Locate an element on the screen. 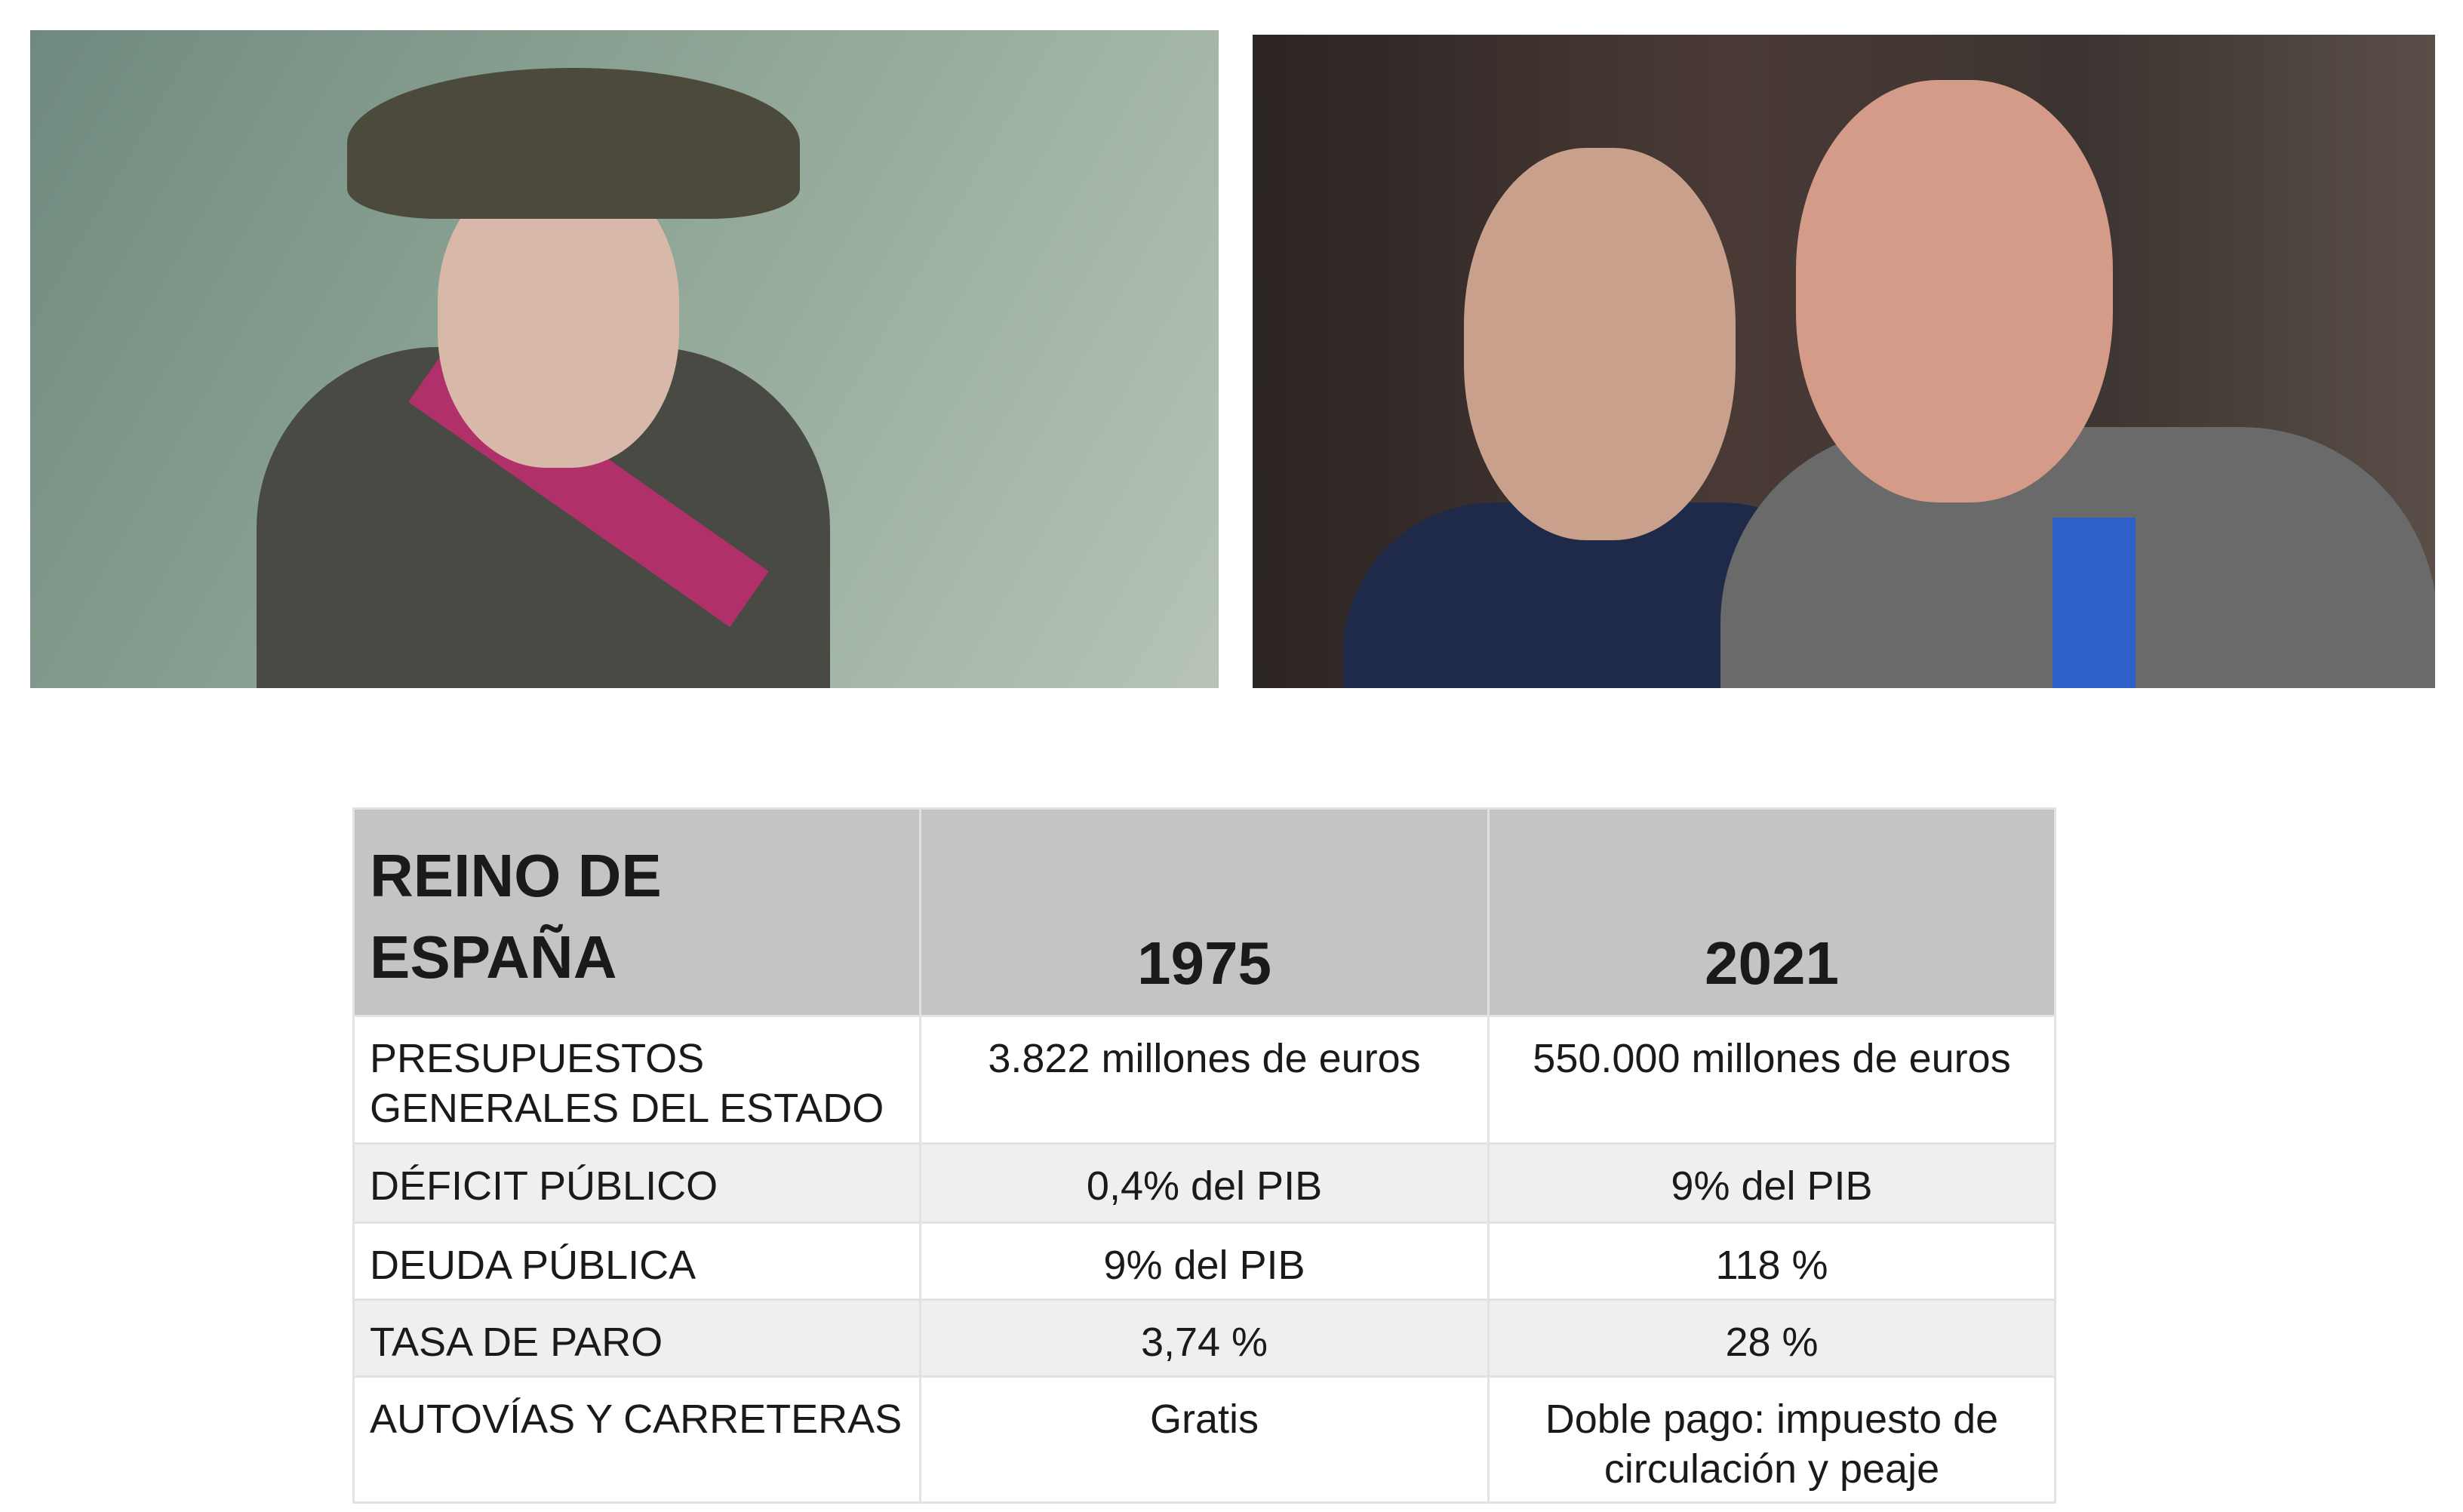  value-2021: 550.000 millones de euros is located at coordinates (1772, 1080).